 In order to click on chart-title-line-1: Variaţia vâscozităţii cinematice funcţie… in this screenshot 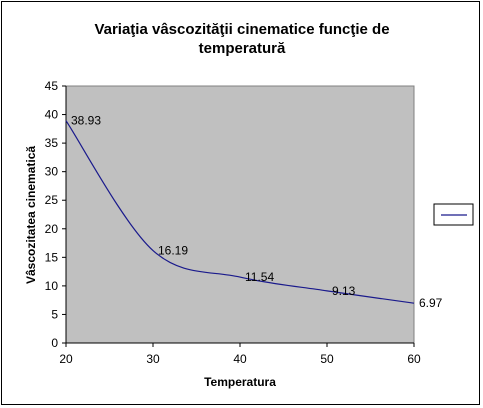, I will do `click(241, 29)`.